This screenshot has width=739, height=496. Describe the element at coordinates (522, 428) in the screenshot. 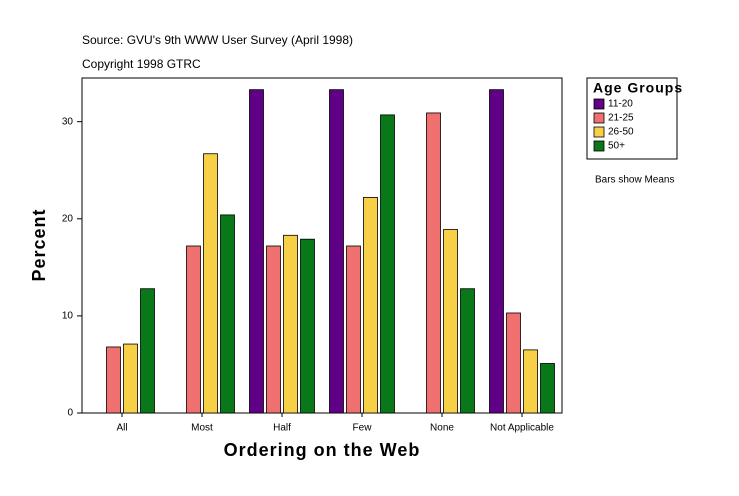

I see `x-tick-label: Not Applicable` at that location.